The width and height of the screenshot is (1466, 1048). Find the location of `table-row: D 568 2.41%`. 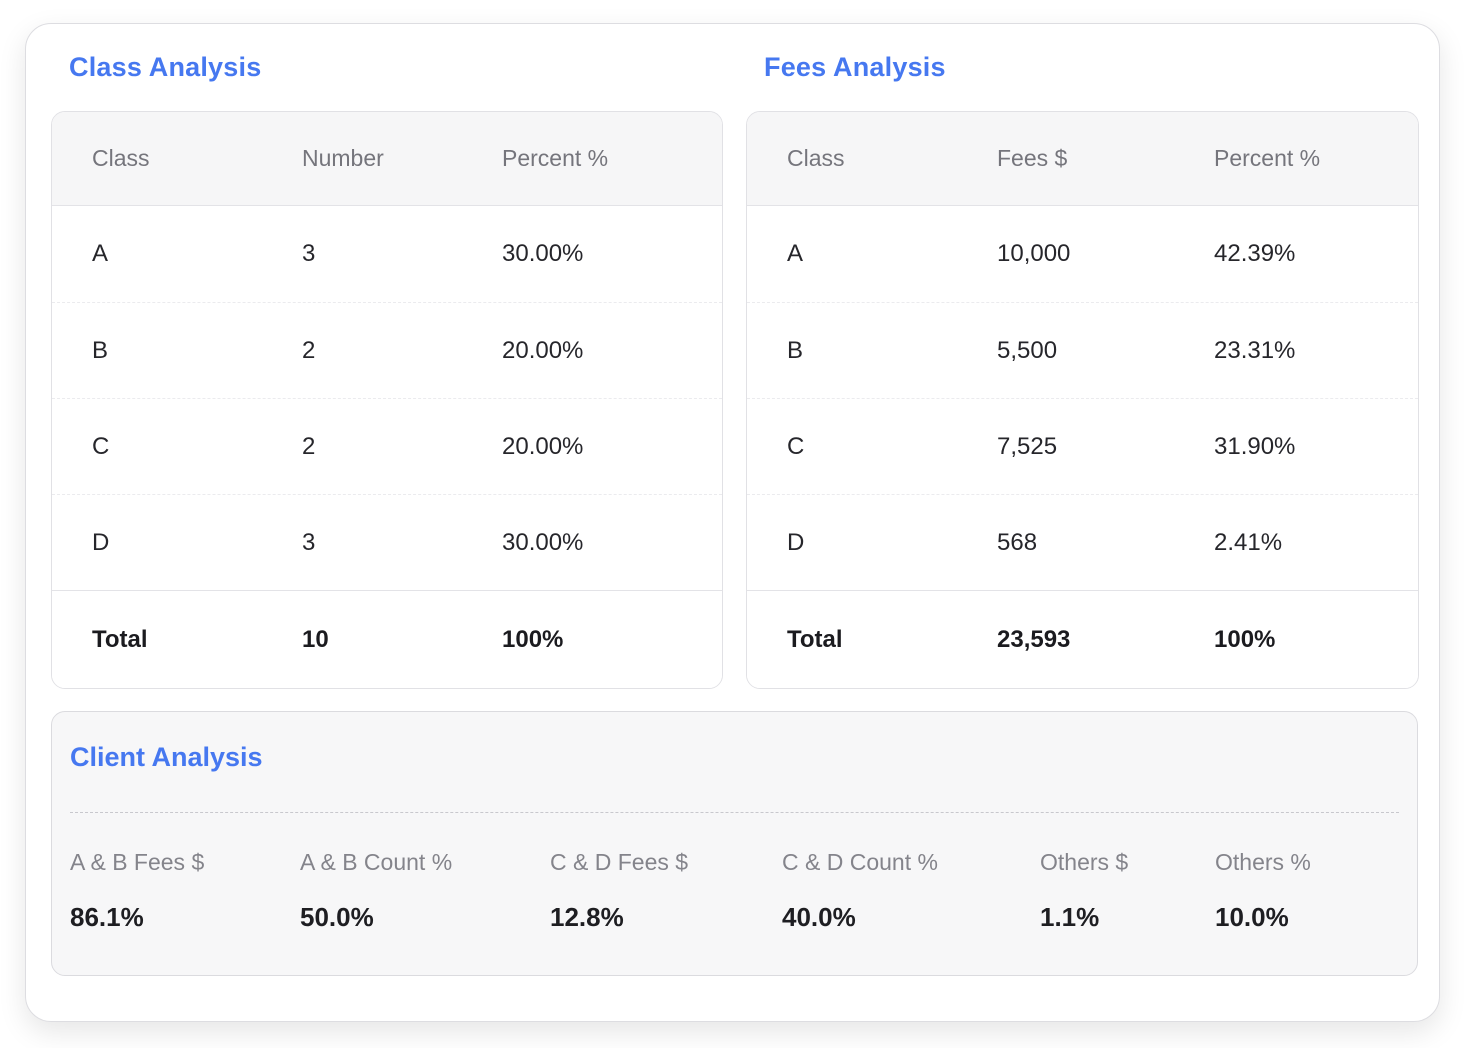

table-row: D 568 2.41% is located at coordinates (1082, 542).